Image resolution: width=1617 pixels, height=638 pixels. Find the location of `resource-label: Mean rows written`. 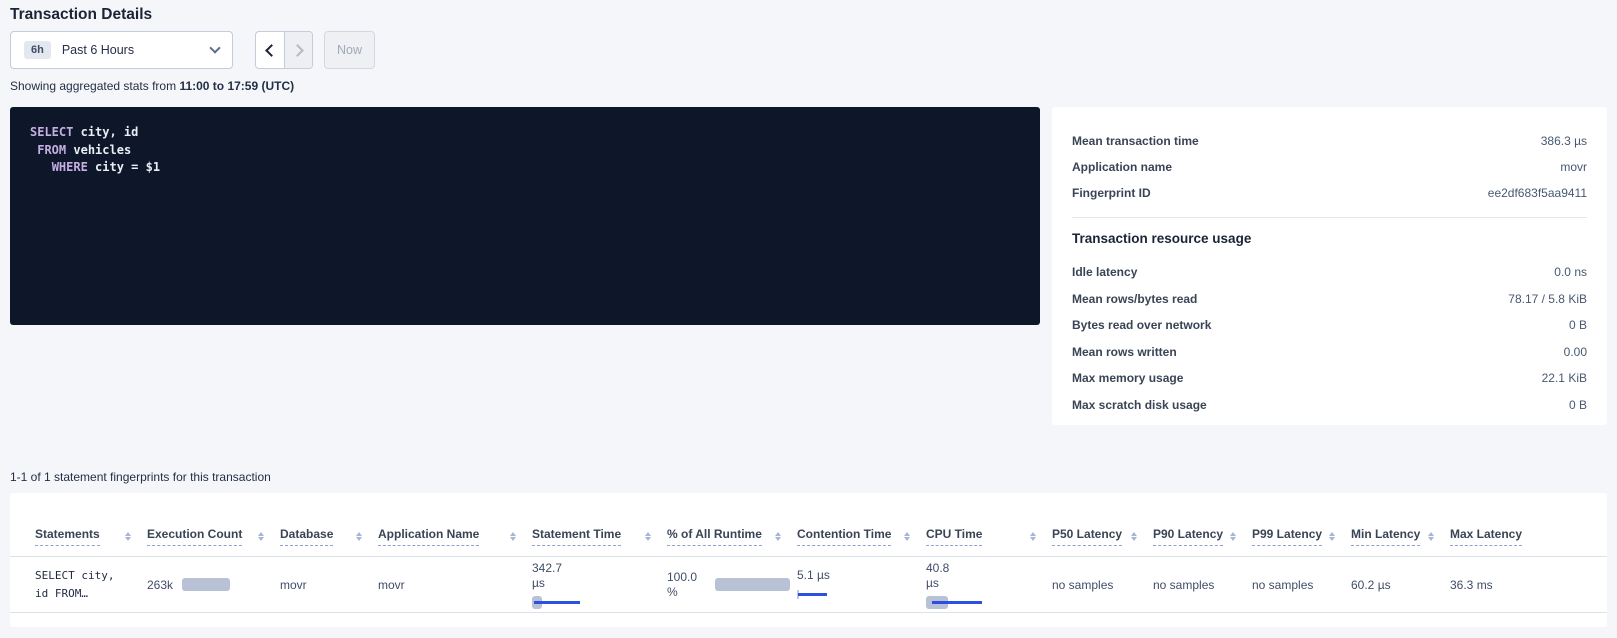

resource-label: Mean rows written is located at coordinates (1124, 351).